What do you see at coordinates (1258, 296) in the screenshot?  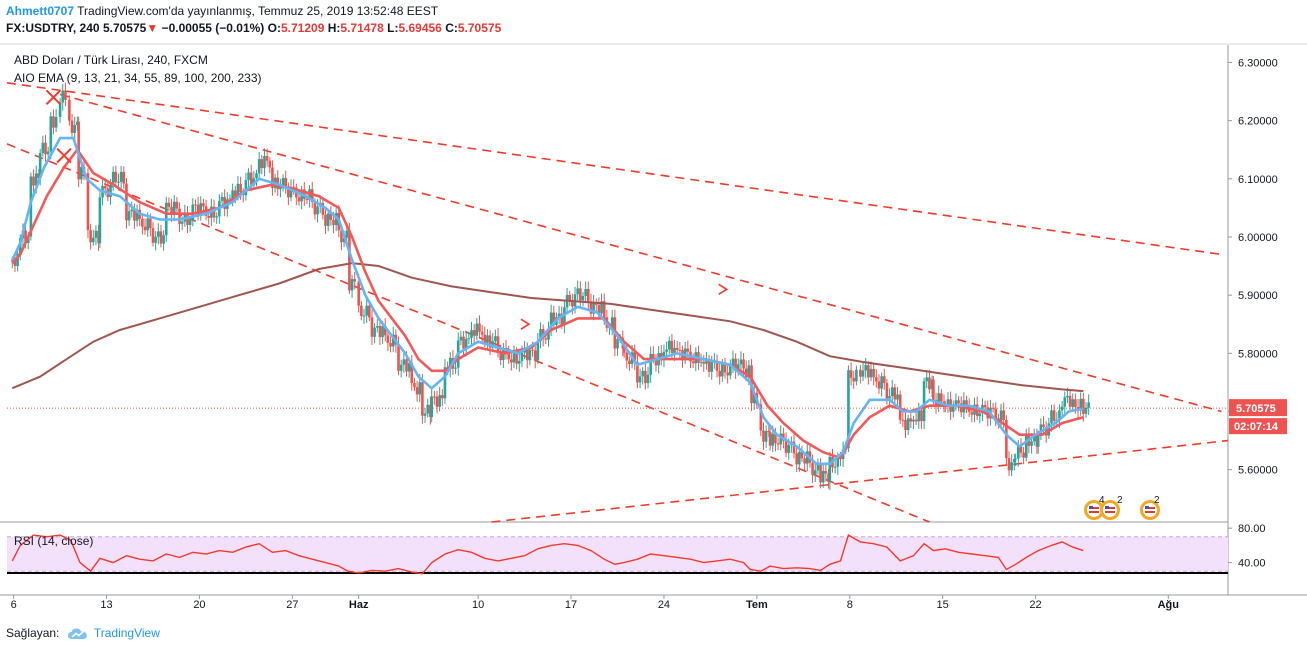 I see `price-tick-label: 5.90000` at bounding box center [1258, 296].